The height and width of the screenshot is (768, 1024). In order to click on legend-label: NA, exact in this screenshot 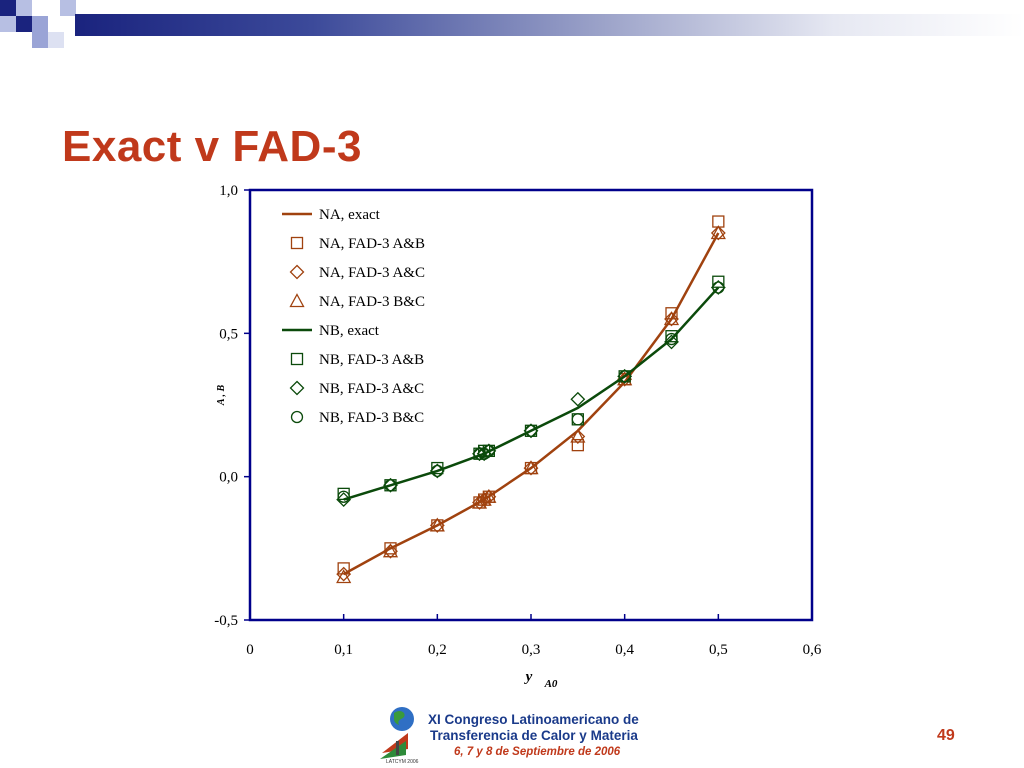, I will do `click(350, 215)`.